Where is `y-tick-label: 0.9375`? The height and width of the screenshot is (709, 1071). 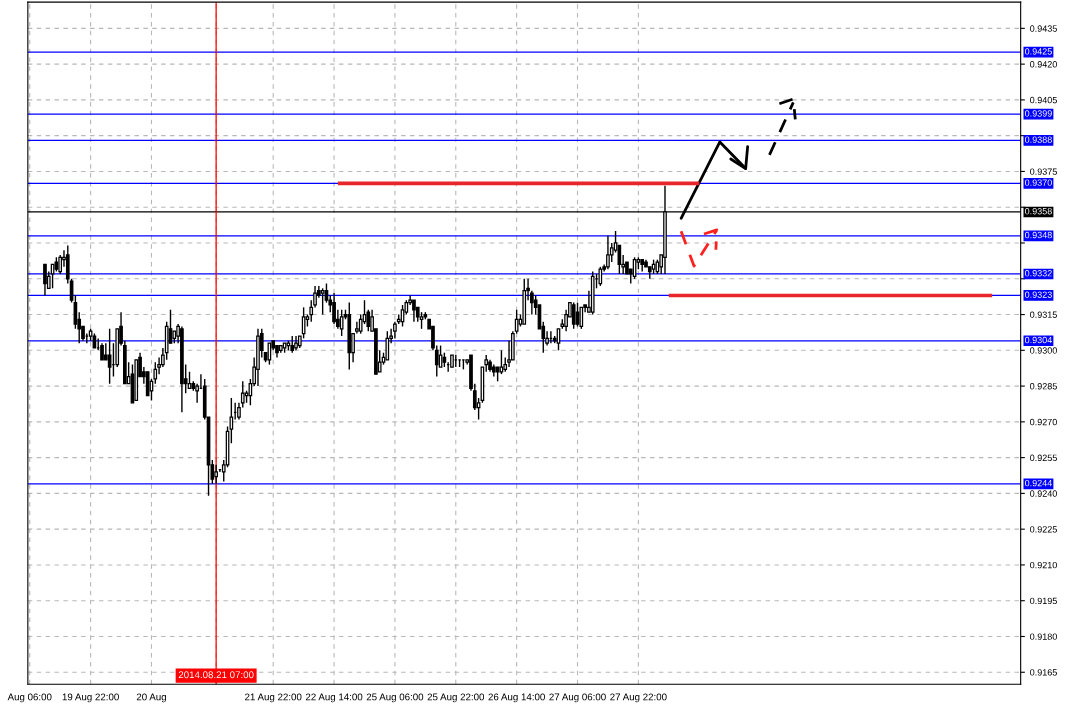 y-tick-label: 0.9375 is located at coordinates (1043, 171).